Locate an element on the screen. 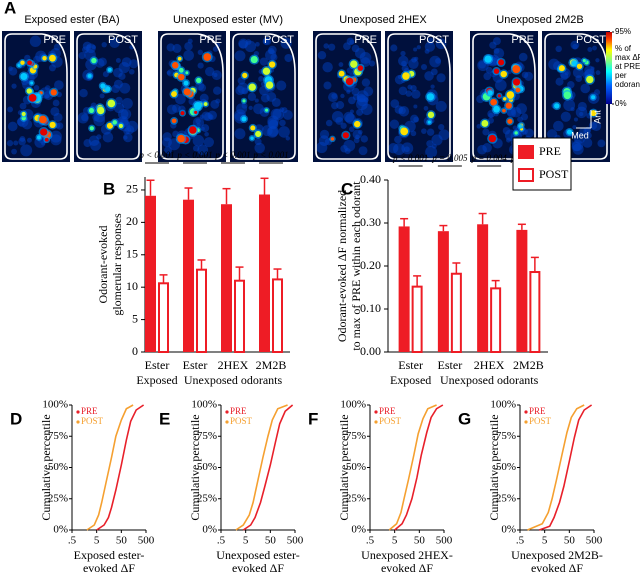  annotation: p < 0.001 is located at coordinates (232, 155).